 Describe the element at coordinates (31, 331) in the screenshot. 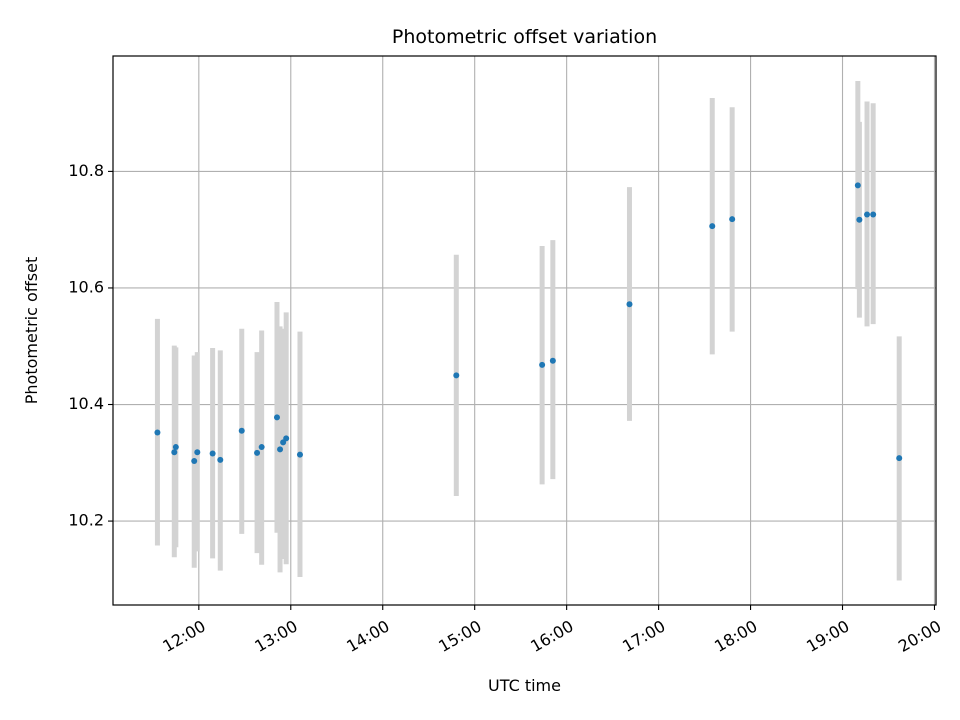

I see `y-axis-title: Photometric offset` at that location.